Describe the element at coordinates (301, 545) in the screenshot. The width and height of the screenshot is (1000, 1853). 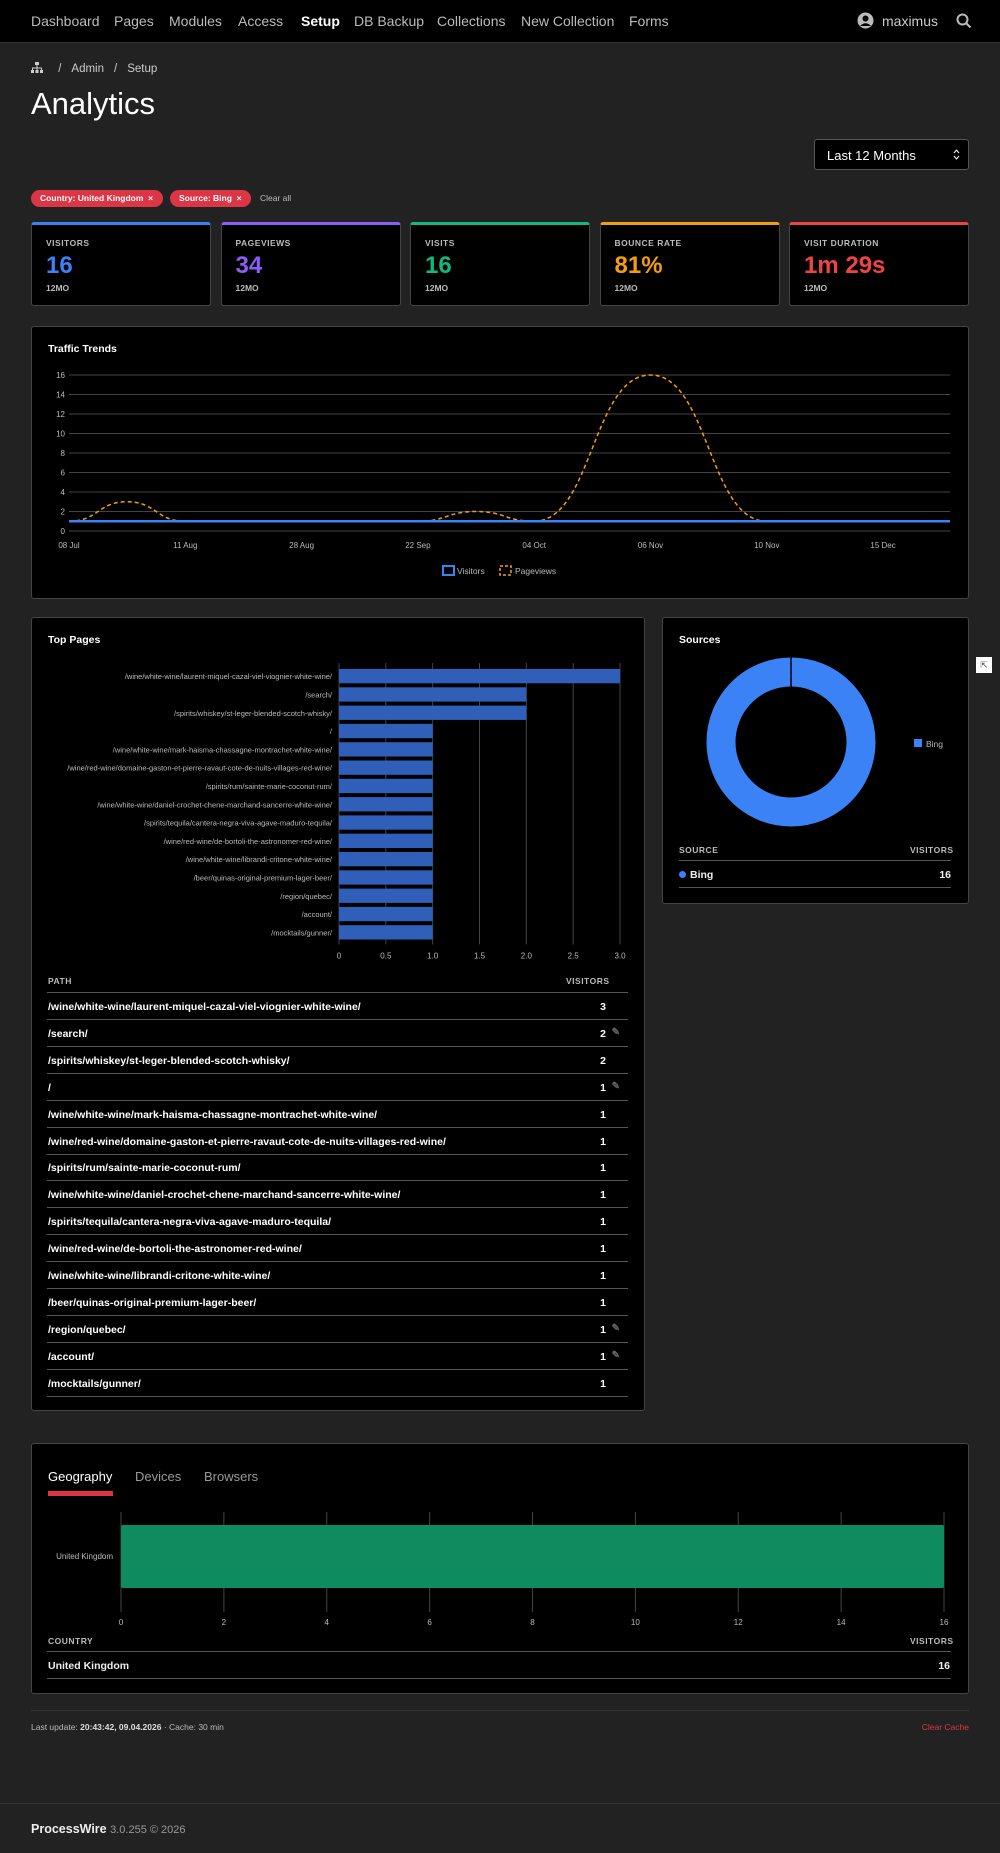
I see `x-tick-label: 28 Aug` at that location.